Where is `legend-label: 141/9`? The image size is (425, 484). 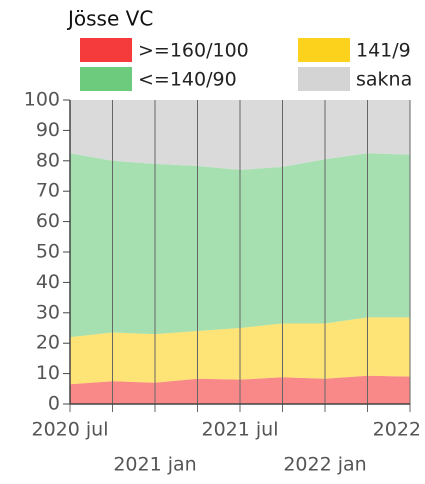 legend-label: 141/9 is located at coordinates (383, 51).